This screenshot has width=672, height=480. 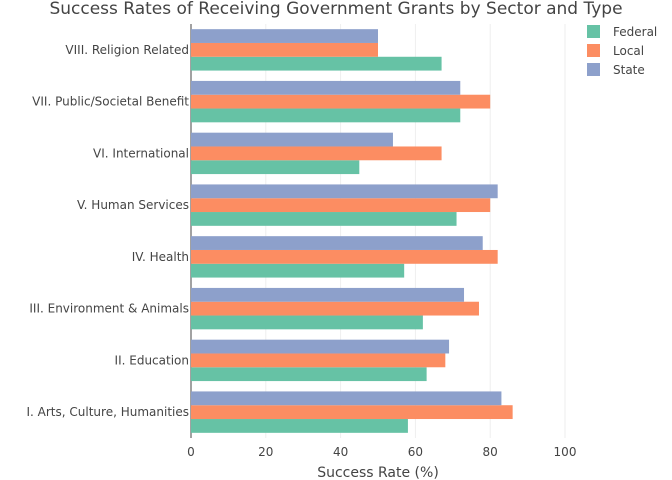 I want to click on x-axis-title: Success Rate (%), so click(x=378, y=472).